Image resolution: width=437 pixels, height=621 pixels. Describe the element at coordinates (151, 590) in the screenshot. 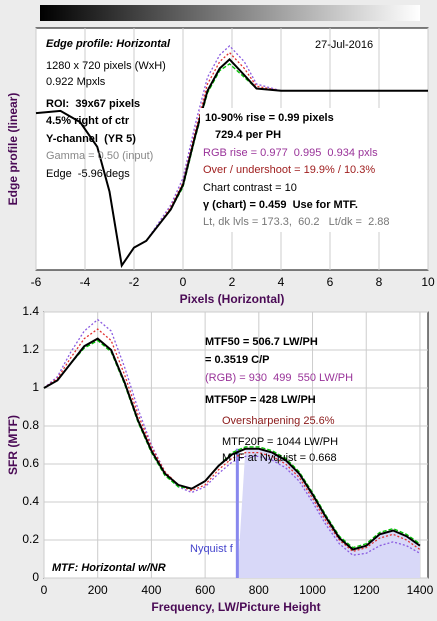

I see `x-tick-label: 400` at that location.